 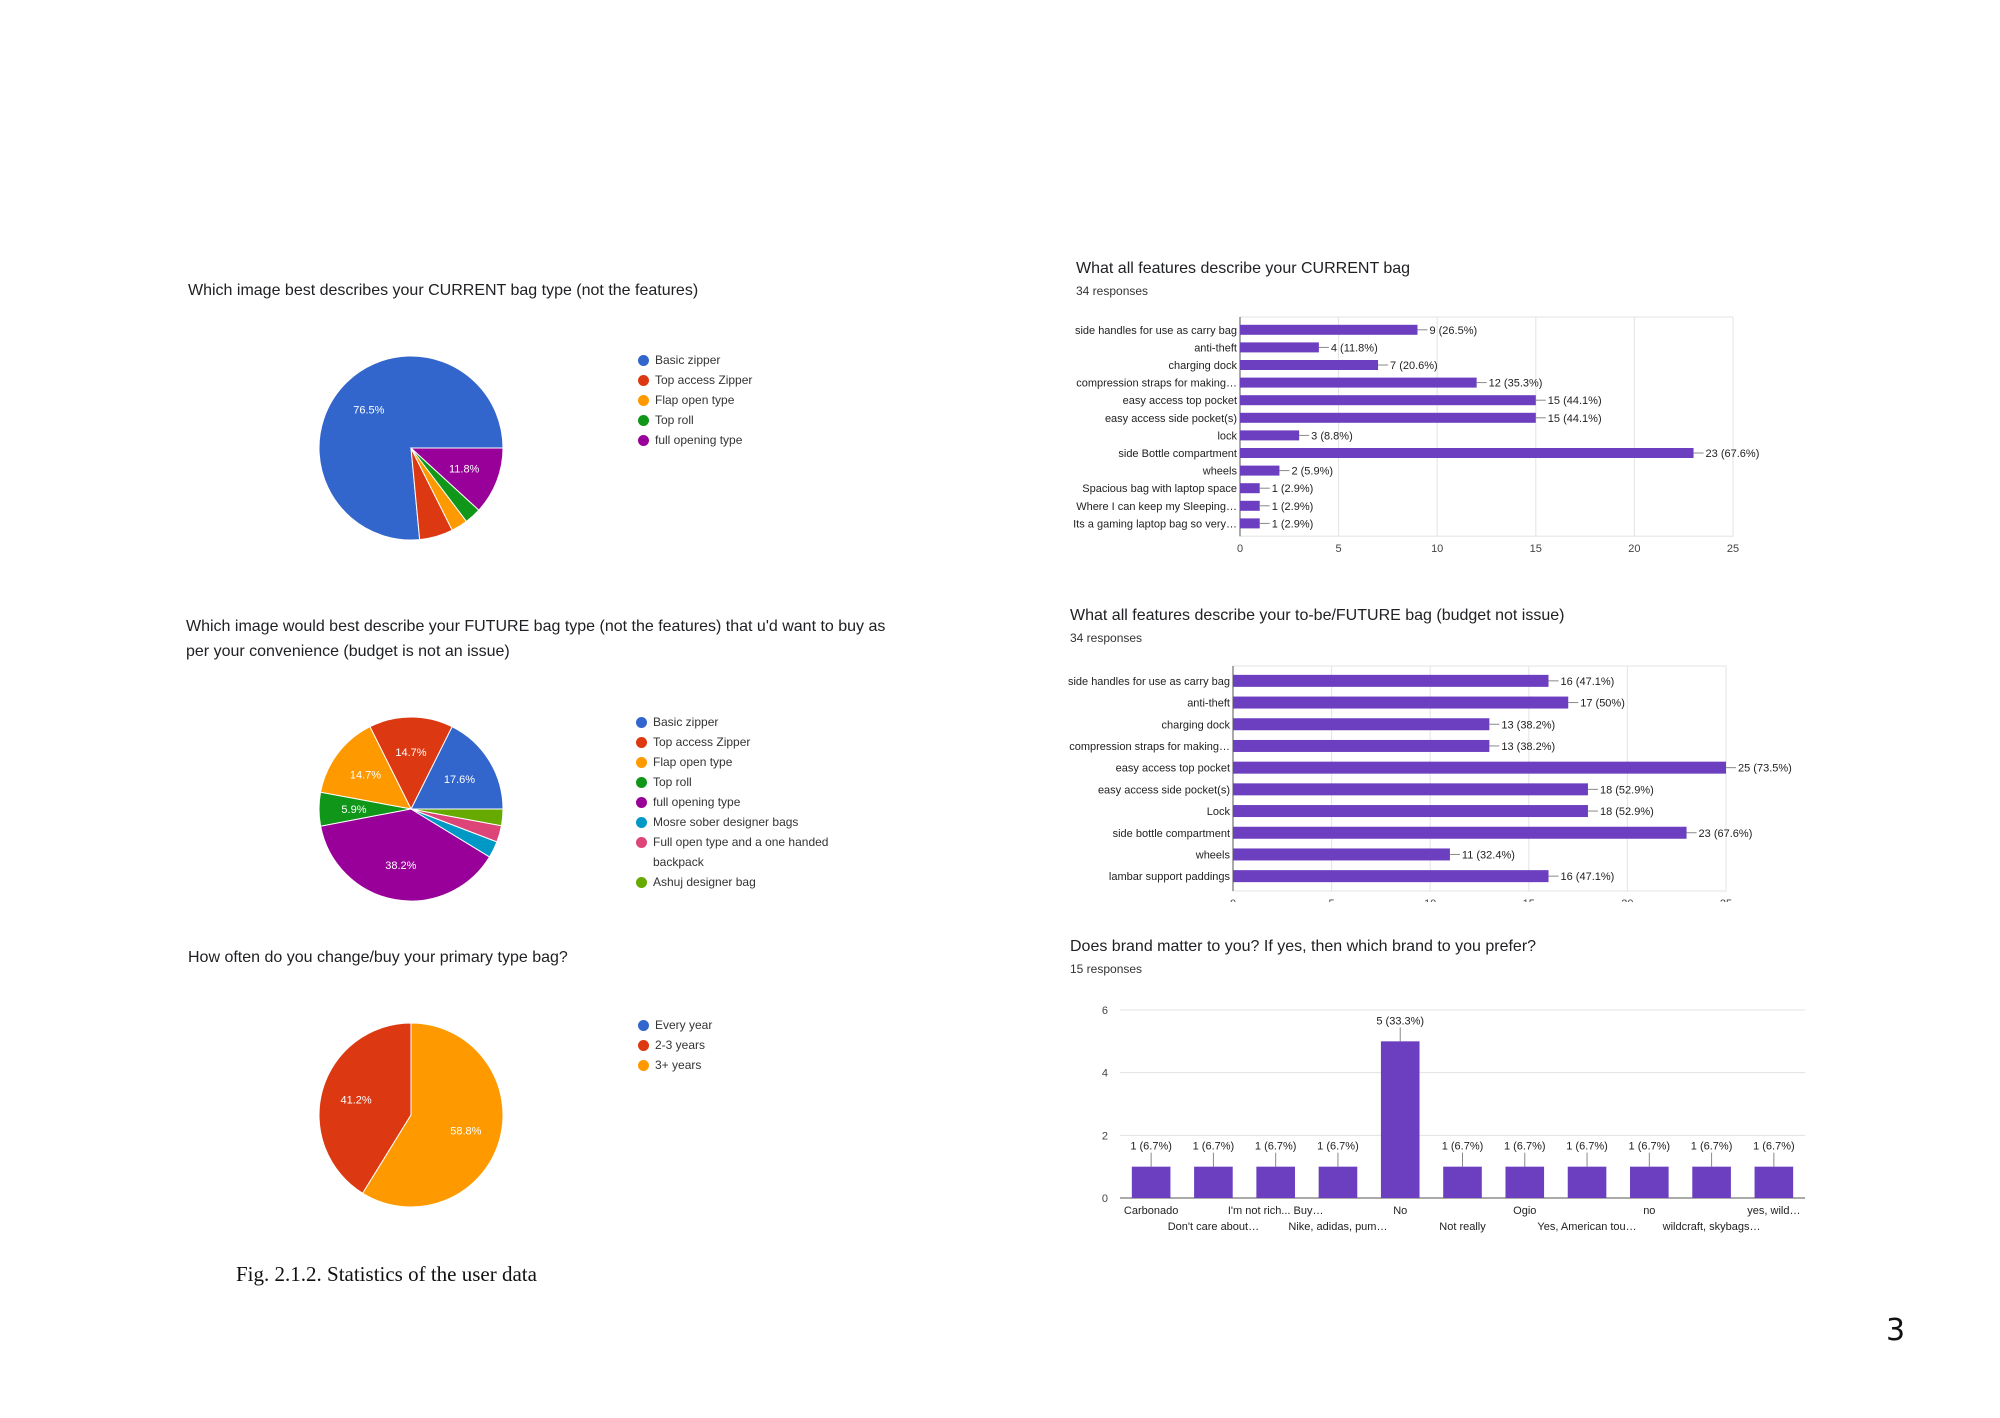 I want to click on bar-where-i-can-keep-my-sleeping, so click(x=1250, y=505).